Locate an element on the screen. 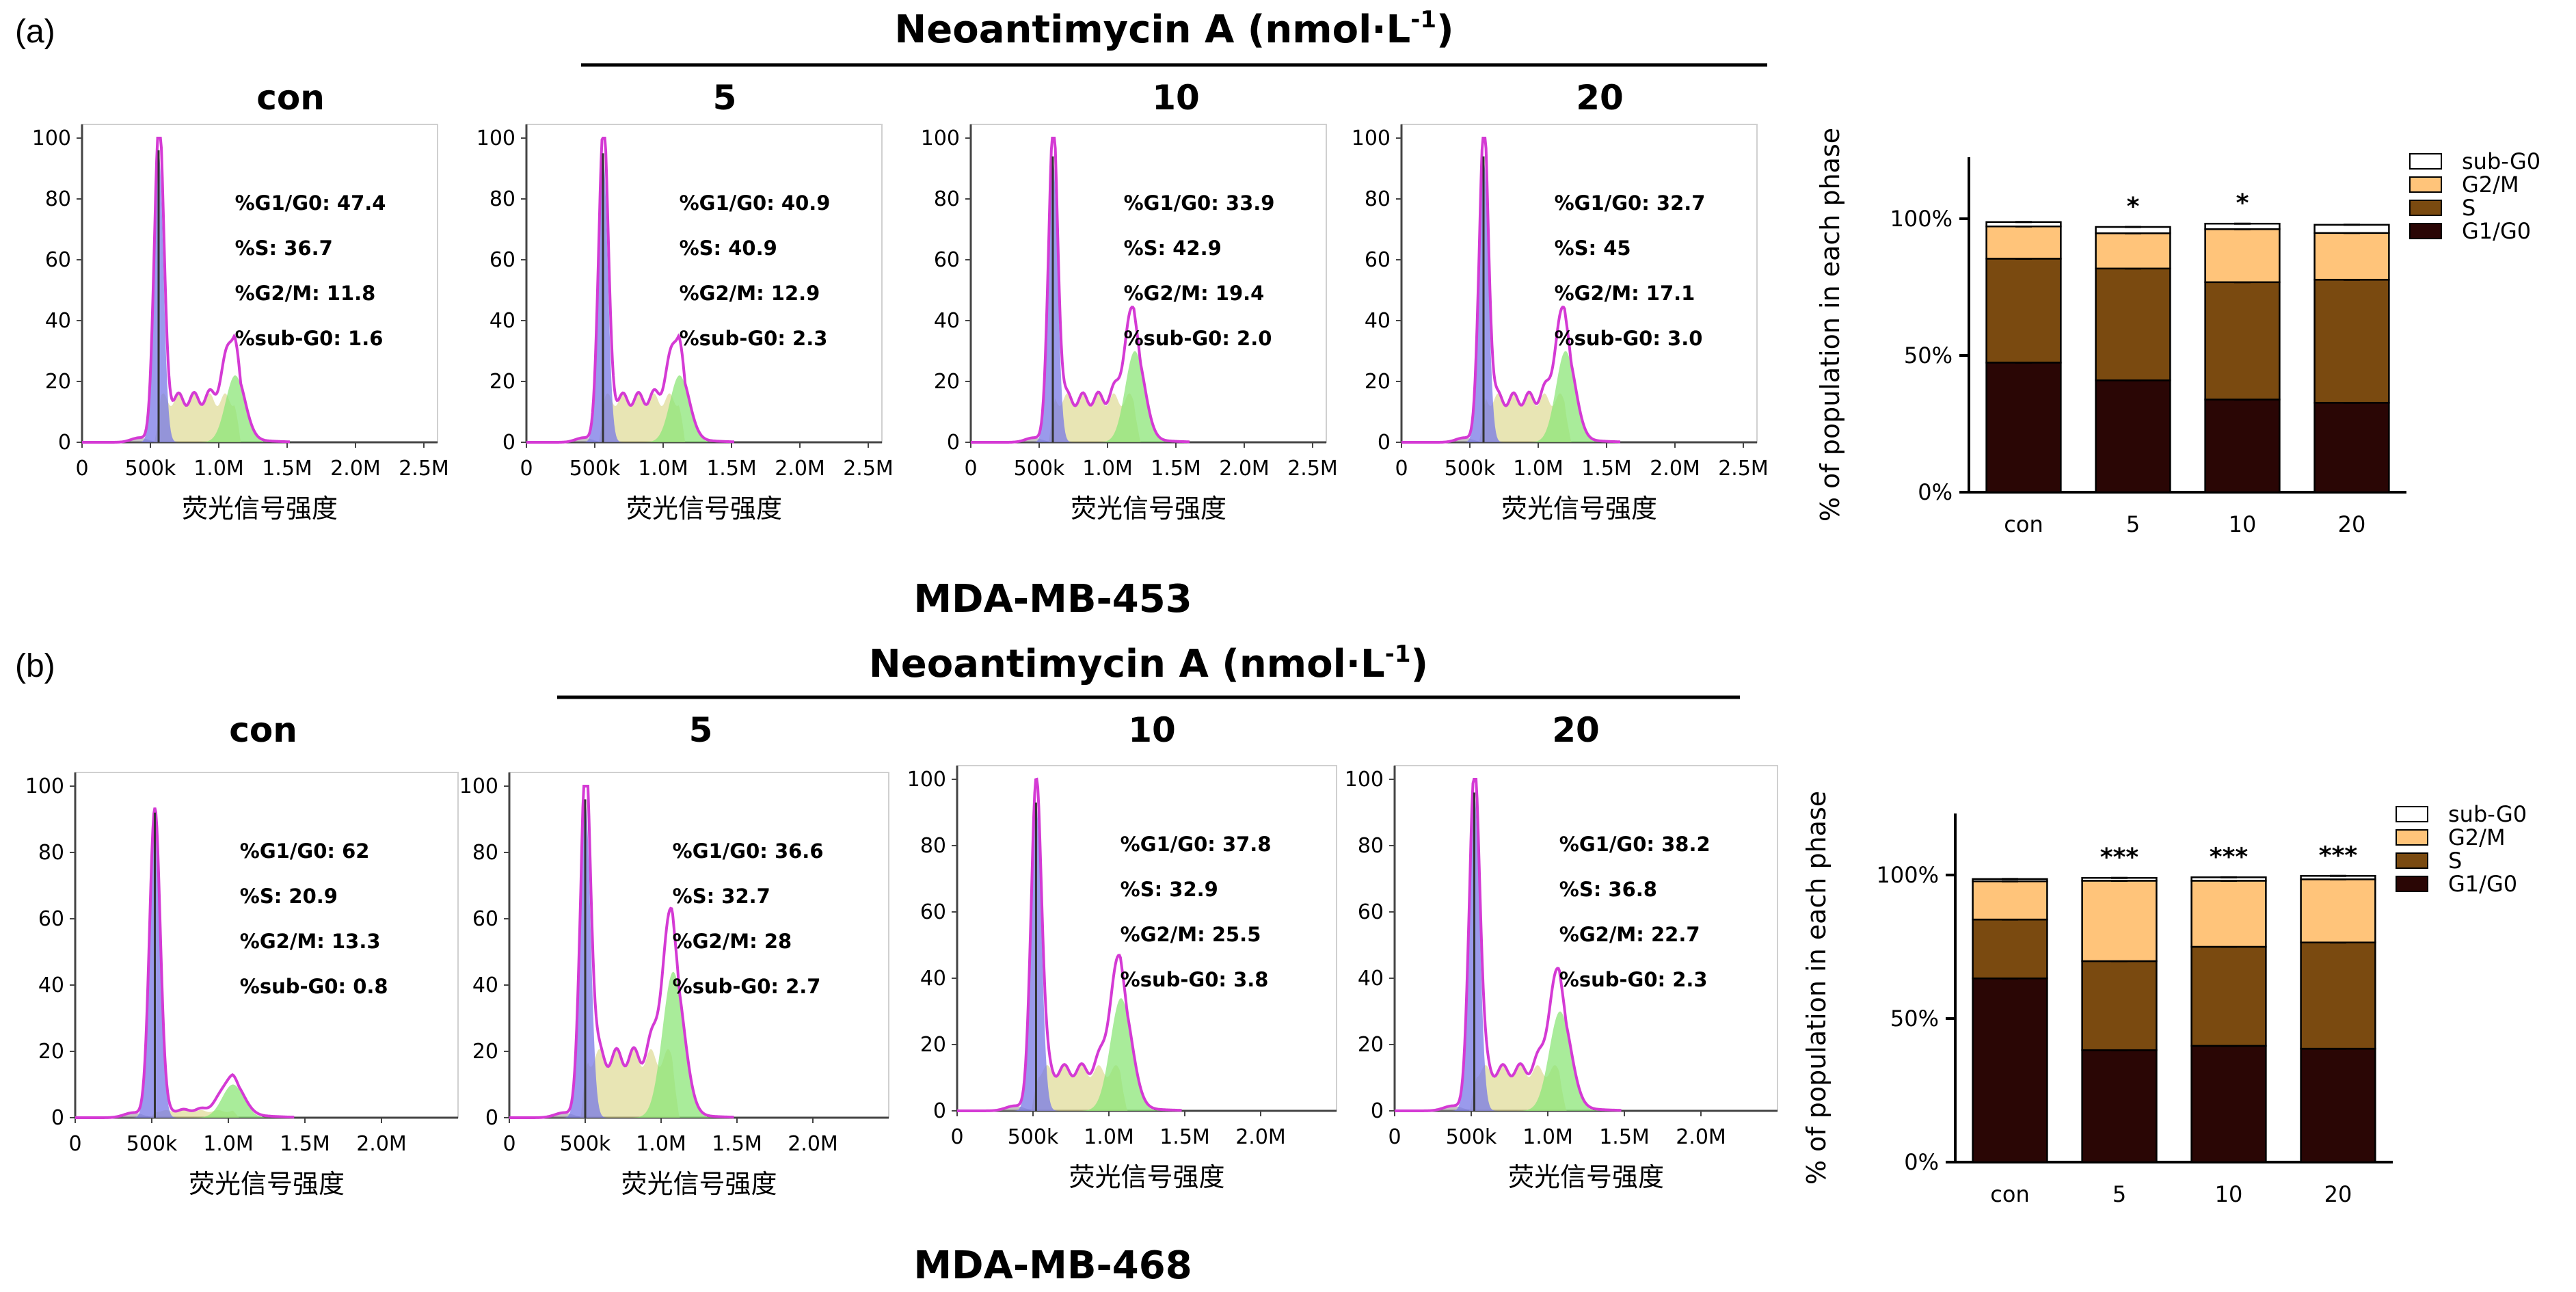 This screenshot has height=1292, width=2576. bar-y-tick-label: 100% is located at coordinates (1921, 219).